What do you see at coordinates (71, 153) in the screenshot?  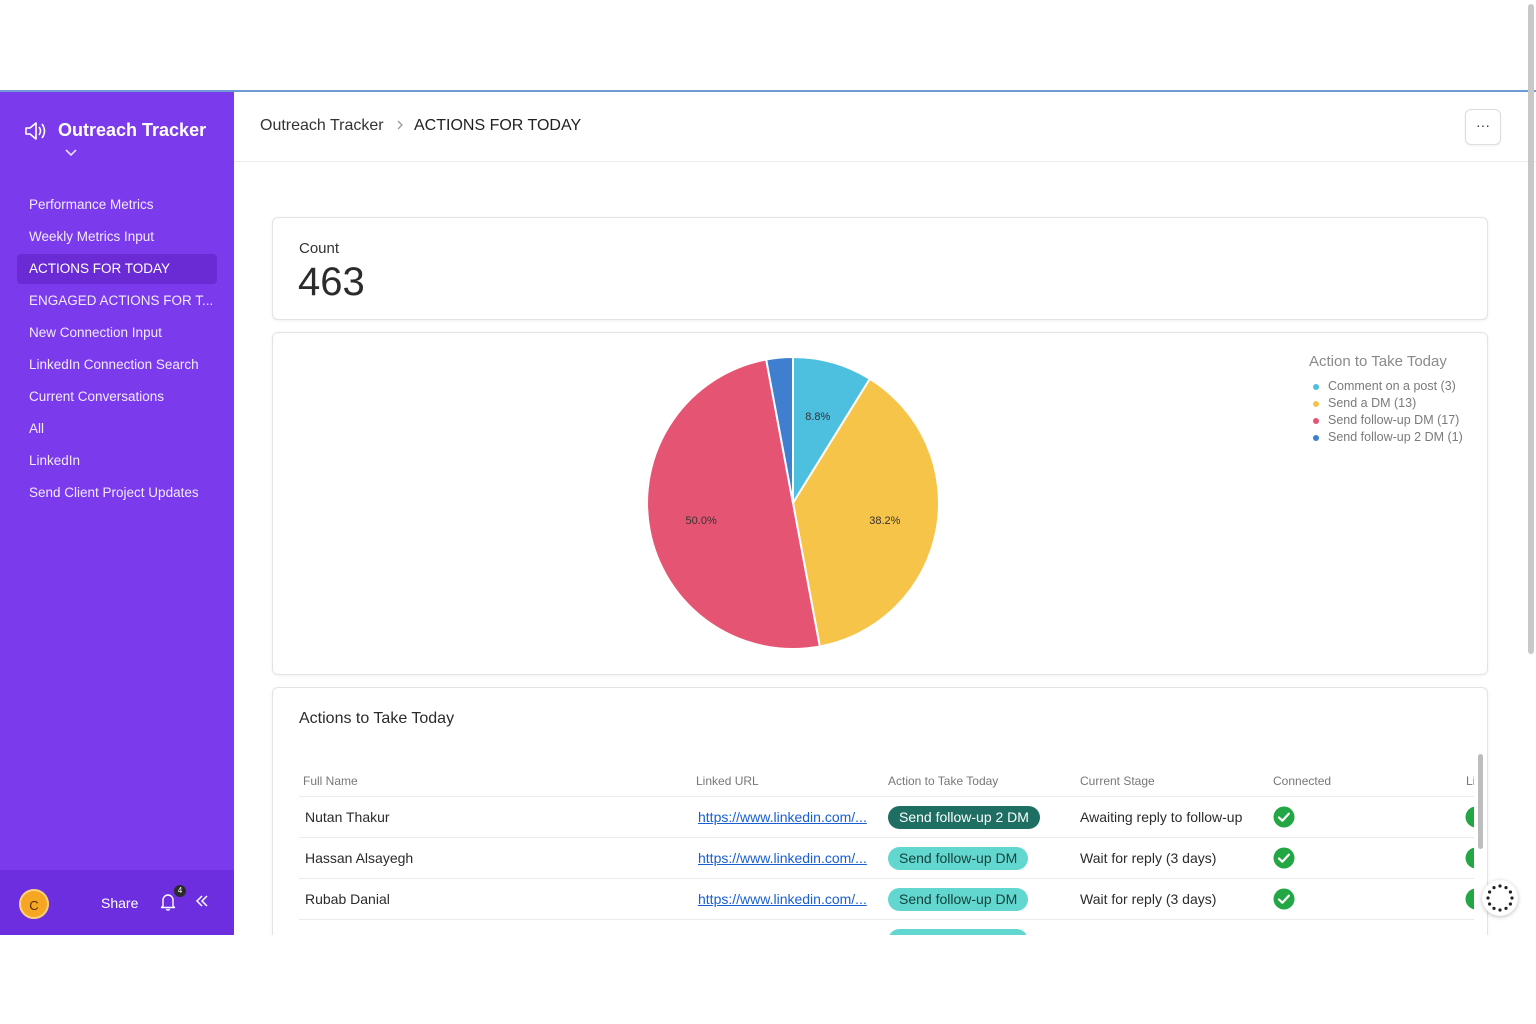 I see `chevron-down-icon` at bounding box center [71, 153].